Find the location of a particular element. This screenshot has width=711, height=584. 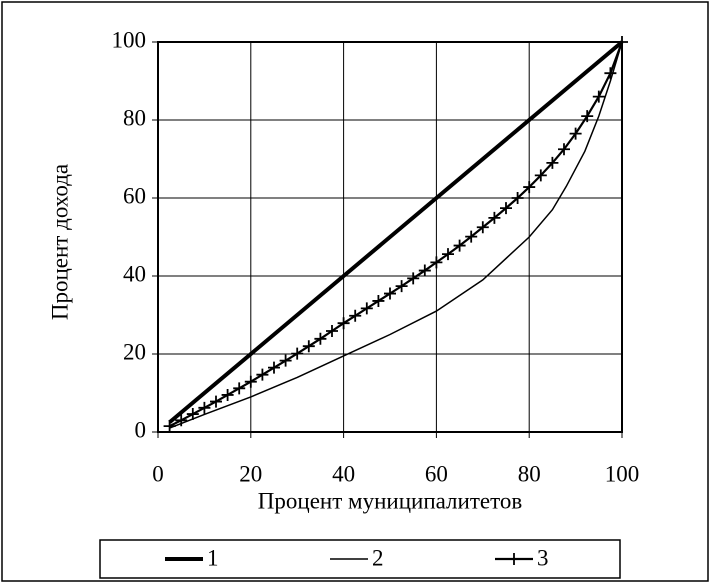

legend-label: 1 is located at coordinates (213, 557).